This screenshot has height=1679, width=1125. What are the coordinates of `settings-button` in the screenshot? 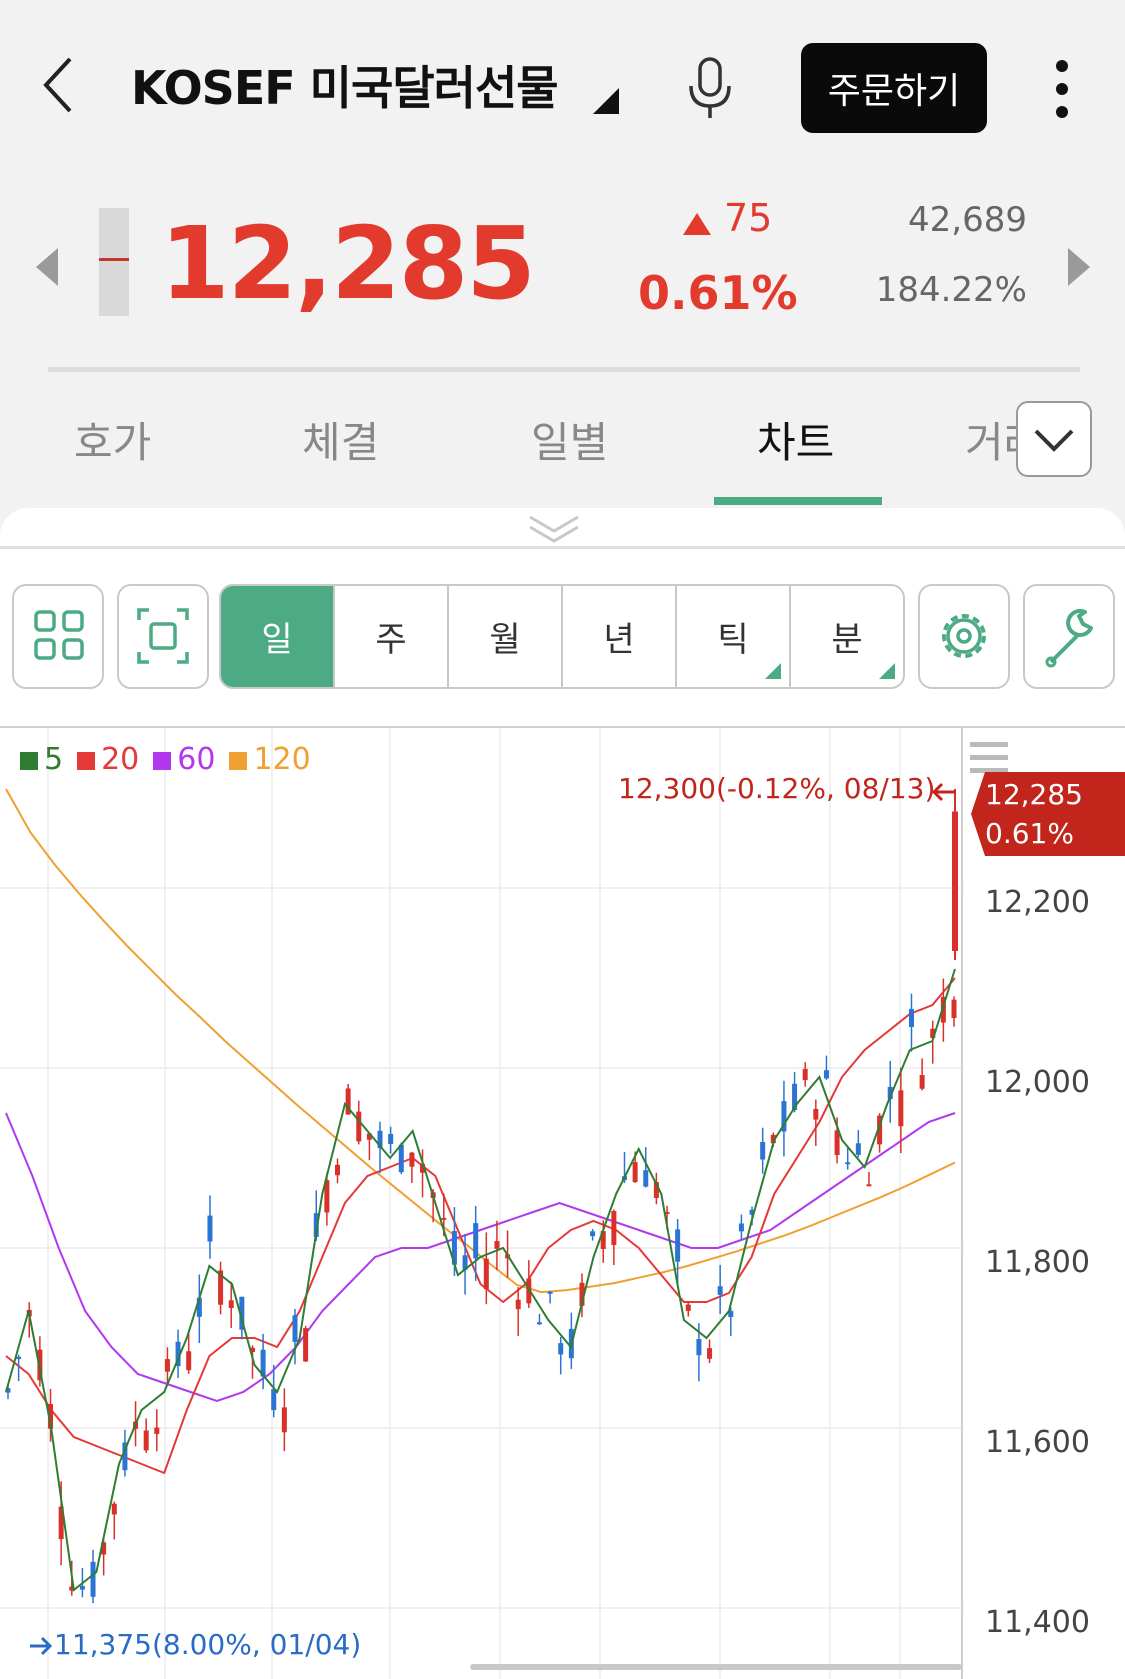 It's located at (964, 636).